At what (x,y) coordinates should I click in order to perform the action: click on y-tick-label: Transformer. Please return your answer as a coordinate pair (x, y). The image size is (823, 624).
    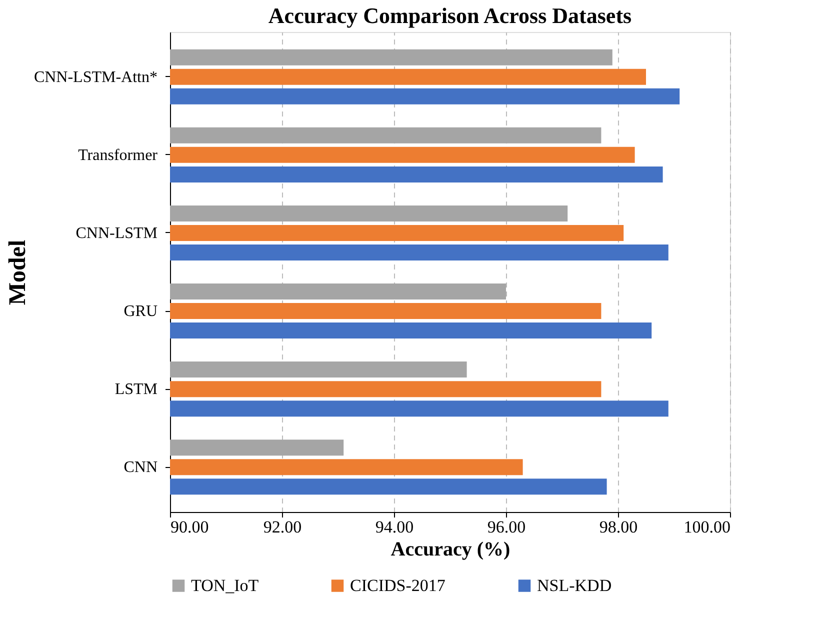
    Looking at the image, I should click on (118, 155).